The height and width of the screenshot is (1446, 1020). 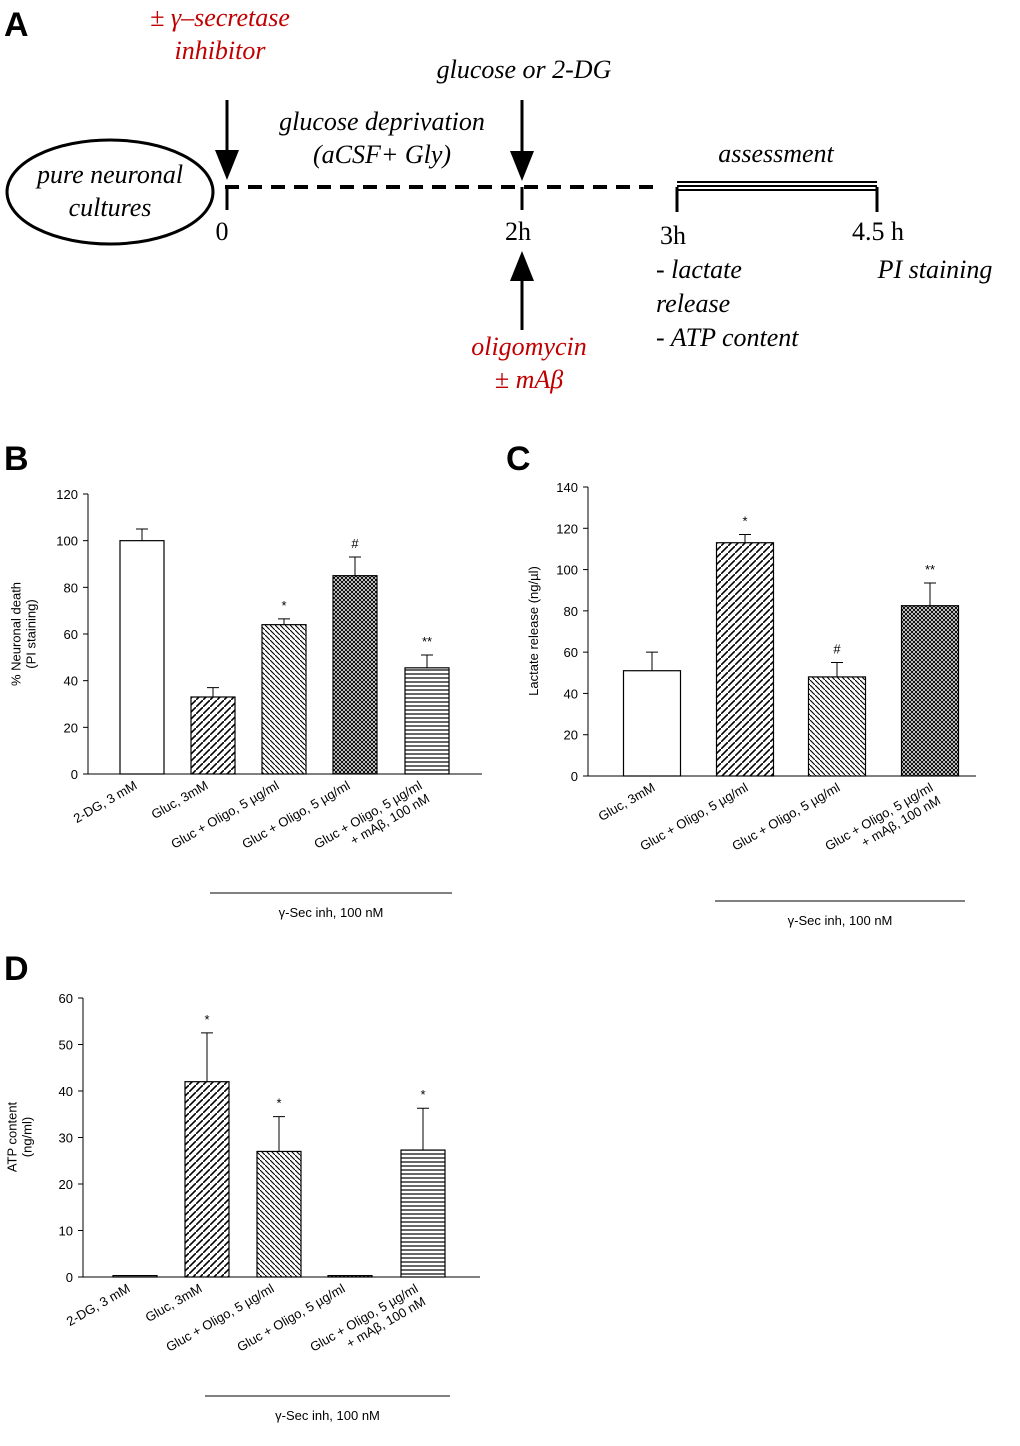 What do you see at coordinates (699, 269) in the screenshot?
I see `measure-label: - lactate` at bounding box center [699, 269].